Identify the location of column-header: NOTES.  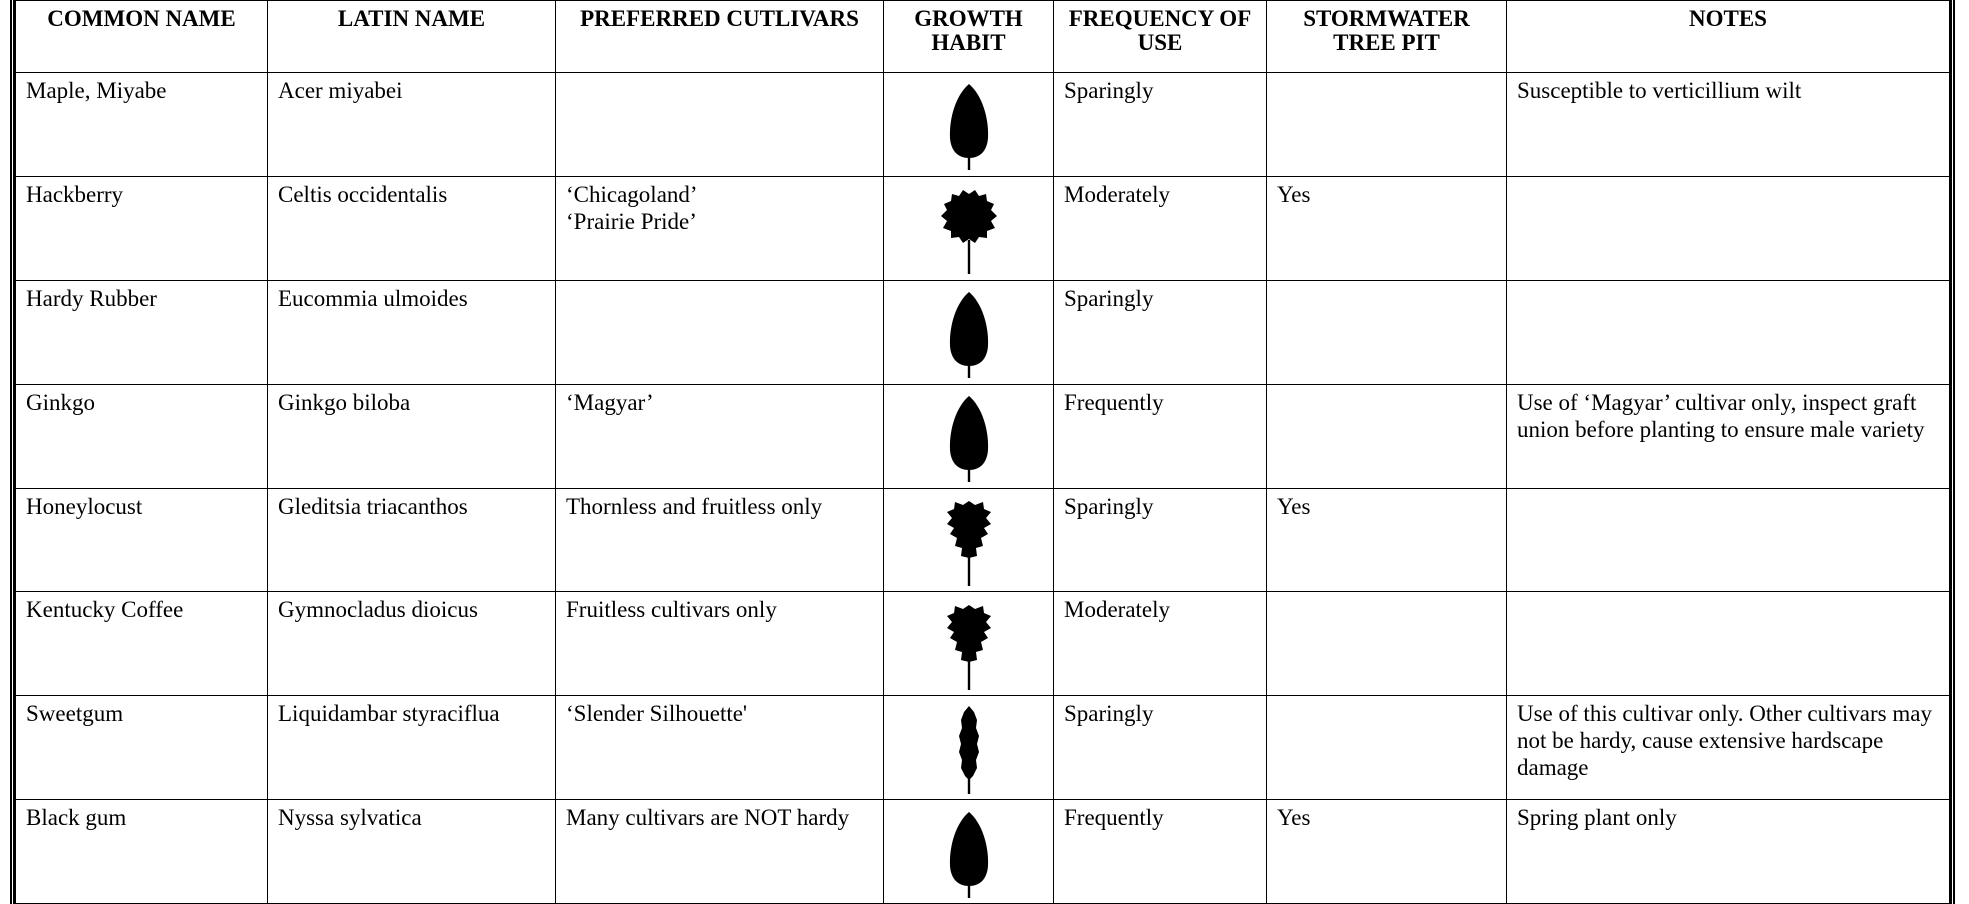
(1728, 36).